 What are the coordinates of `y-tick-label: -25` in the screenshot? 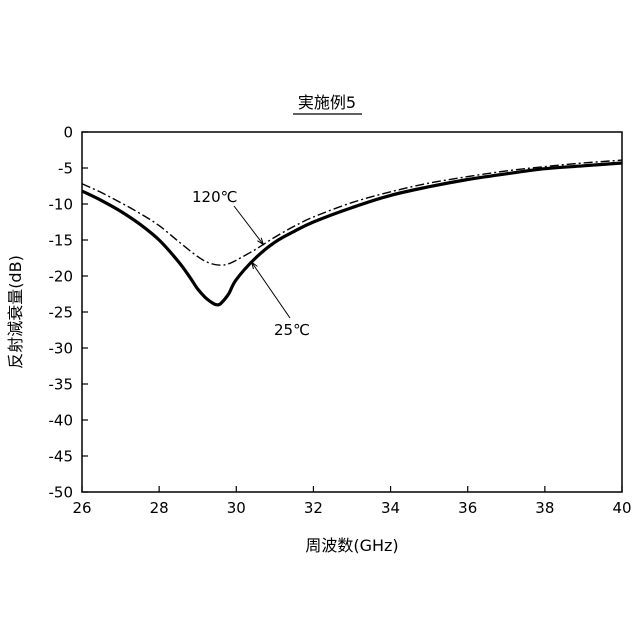 It's located at (61, 313).